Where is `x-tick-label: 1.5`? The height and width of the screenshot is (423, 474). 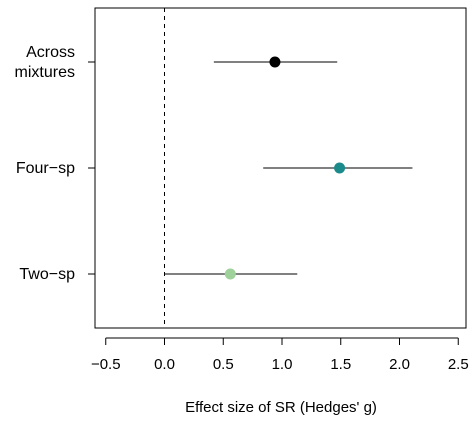
x-tick-label: 1.5 is located at coordinates (340, 364).